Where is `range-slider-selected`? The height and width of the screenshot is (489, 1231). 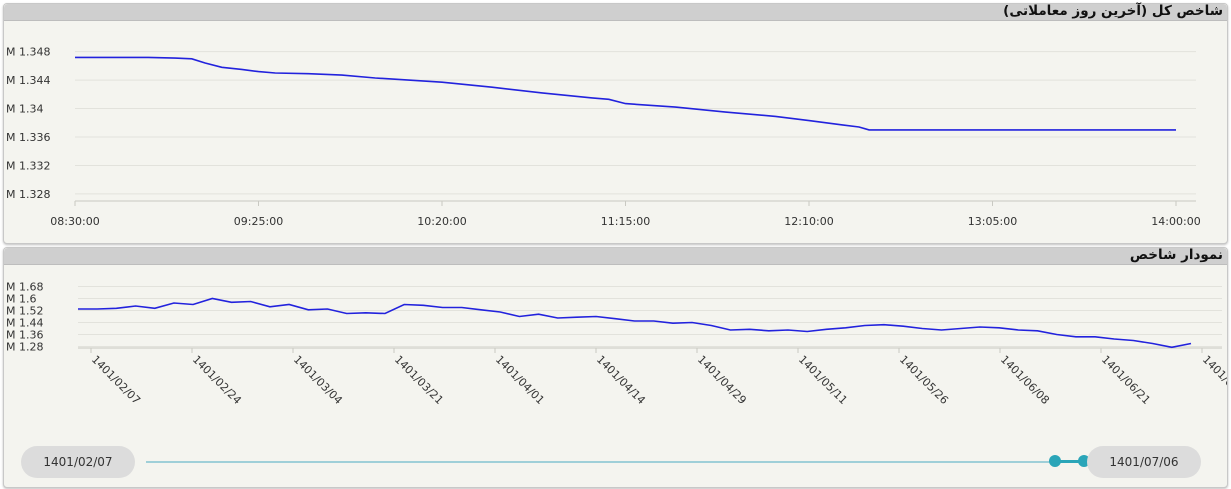 range-slider-selected is located at coordinates (1069, 461).